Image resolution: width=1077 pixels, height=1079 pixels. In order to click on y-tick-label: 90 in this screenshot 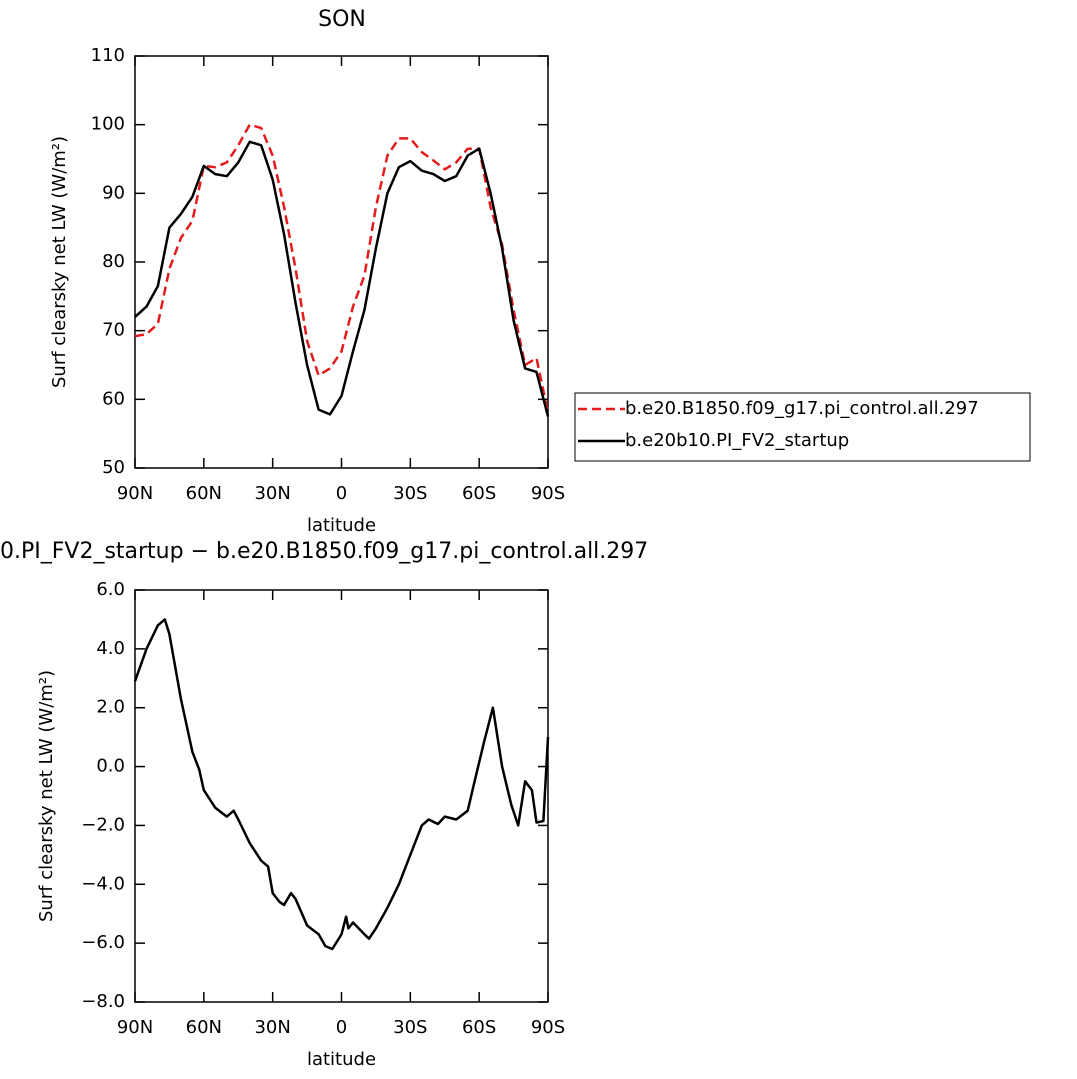, I will do `click(113, 192)`.